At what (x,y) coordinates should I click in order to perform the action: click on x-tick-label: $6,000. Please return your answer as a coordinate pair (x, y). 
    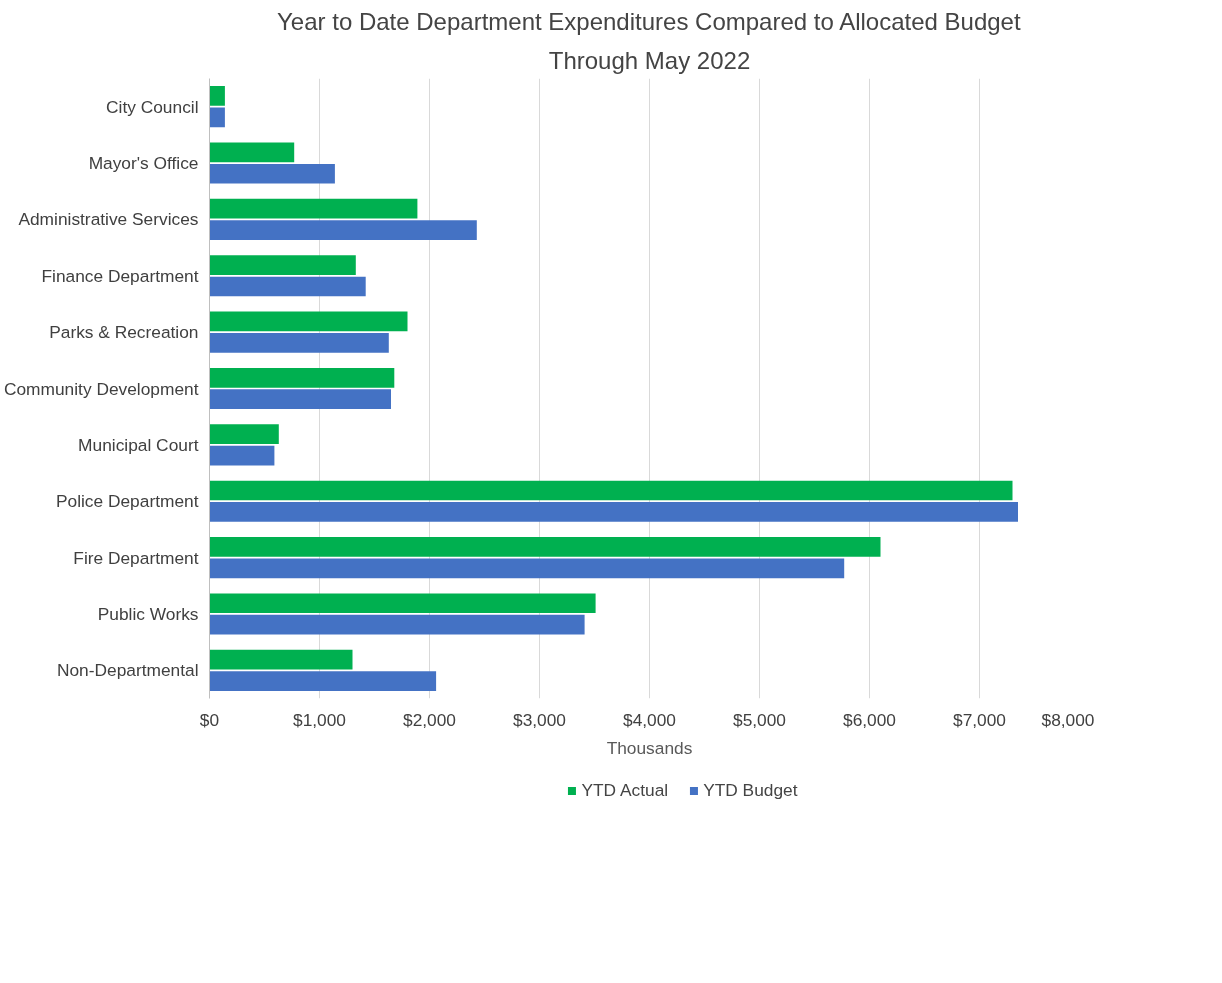
    Looking at the image, I should click on (869, 719).